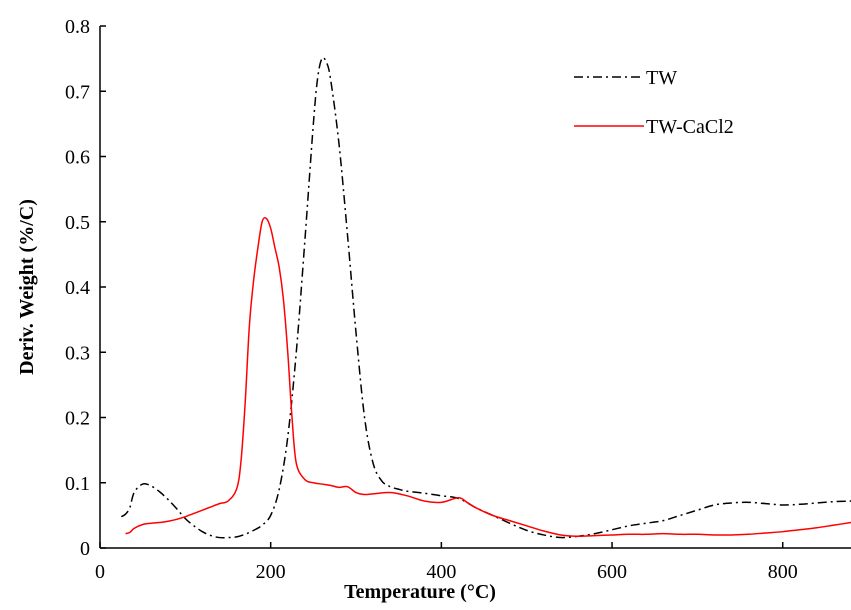 This screenshot has height=610, width=851. I want to click on y-tick-label: 0, so click(85, 549).